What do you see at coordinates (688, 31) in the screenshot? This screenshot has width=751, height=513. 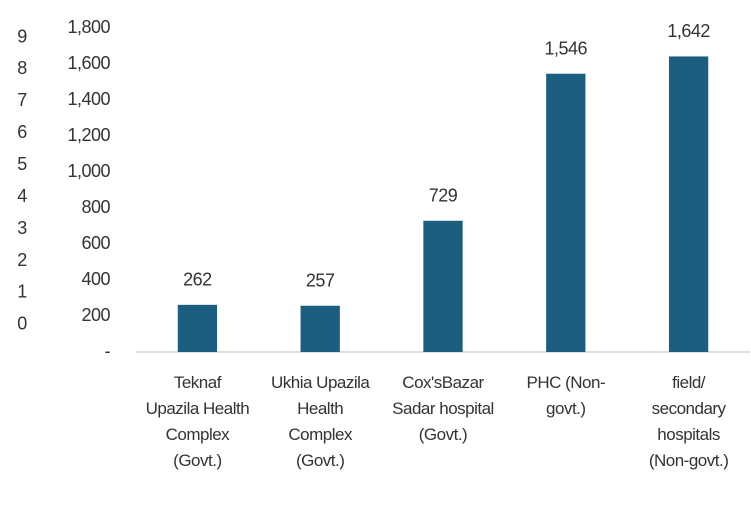 I see `value-label: 1,642` at bounding box center [688, 31].